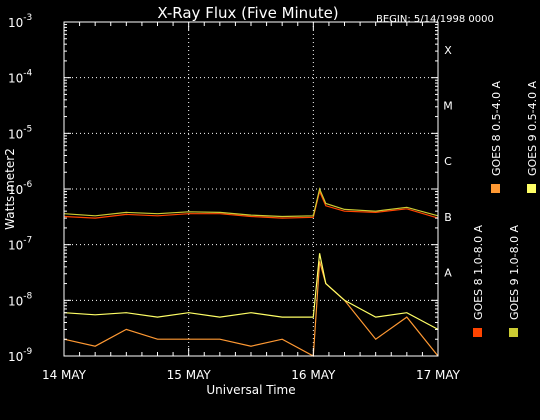 The width and height of the screenshot is (540, 420). What do you see at coordinates (10, 189) in the screenshot?
I see `y-axis-title: Watts meter2` at bounding box center [10, 189].